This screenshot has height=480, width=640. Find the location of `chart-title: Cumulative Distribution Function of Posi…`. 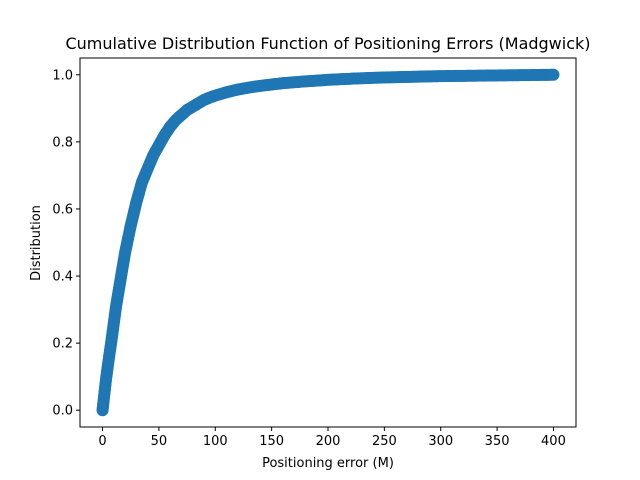

chart-title: Cumulative Distribution Function of Posi… is located at coordinates (327, 43).